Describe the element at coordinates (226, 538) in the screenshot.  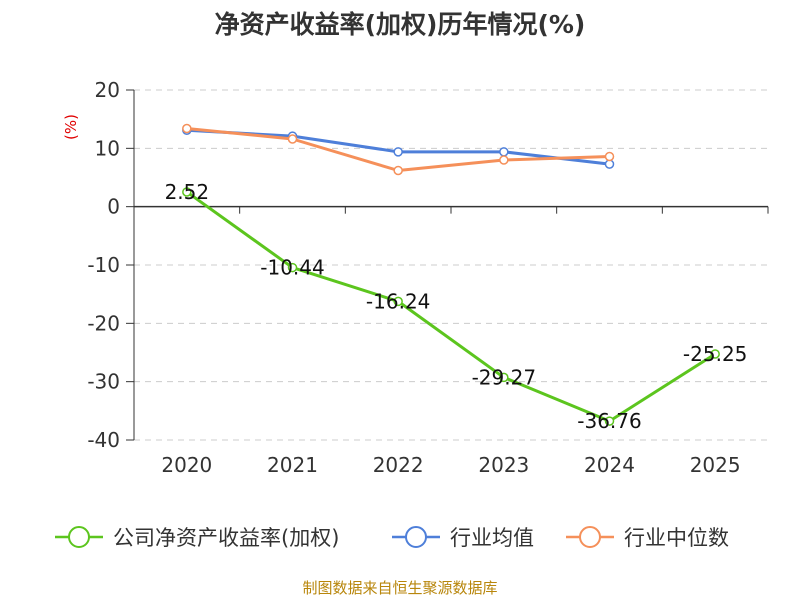
I see `legend-label: 公司净资产收益率(加权)` at that location.